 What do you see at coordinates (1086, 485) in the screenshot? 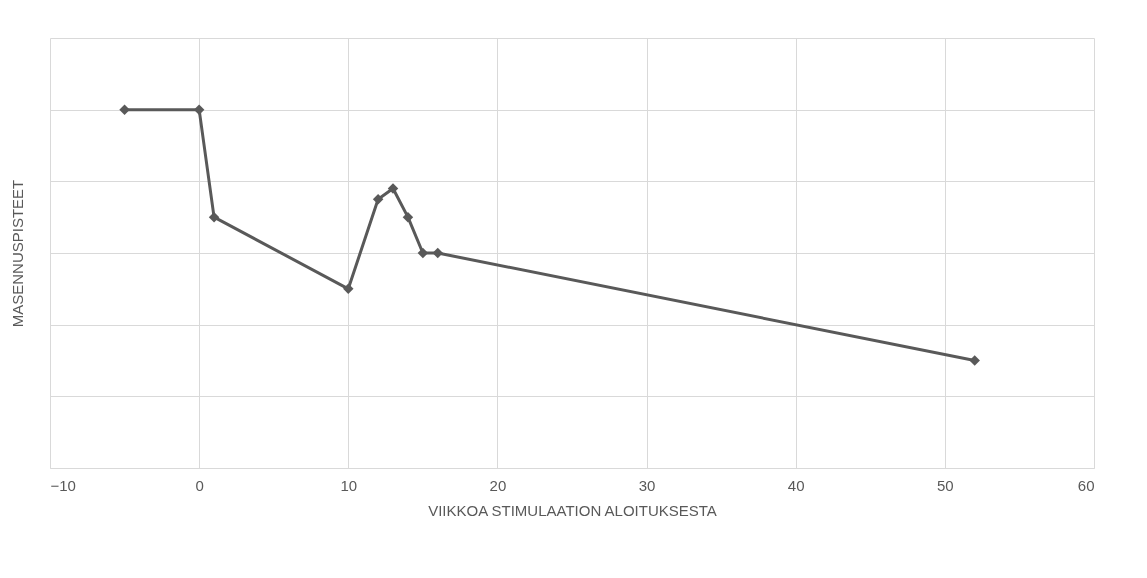
I see `x-tick-label: 60` at bounding box center [1086, 485].